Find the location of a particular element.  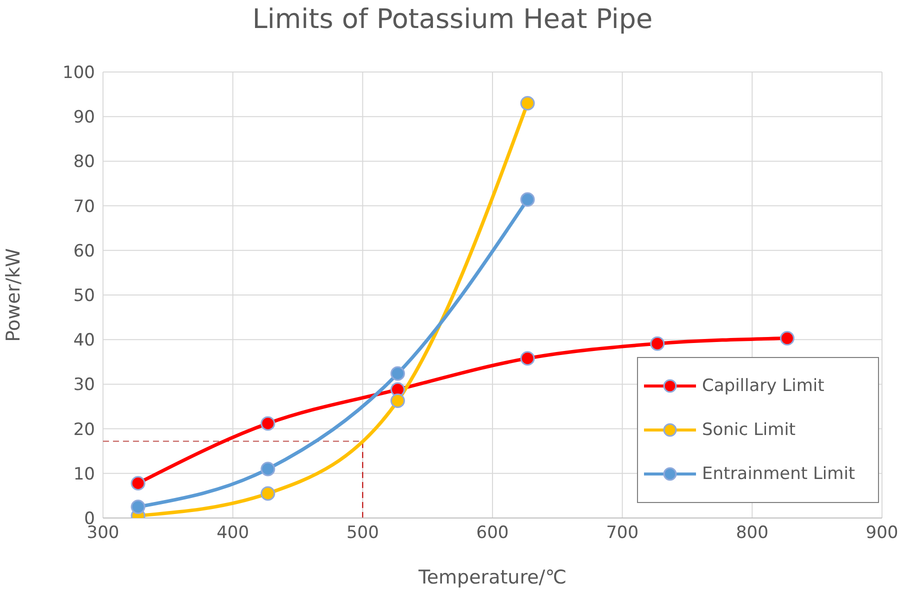

legend-label: Capillary Limit is located at coordinates (763, 386).